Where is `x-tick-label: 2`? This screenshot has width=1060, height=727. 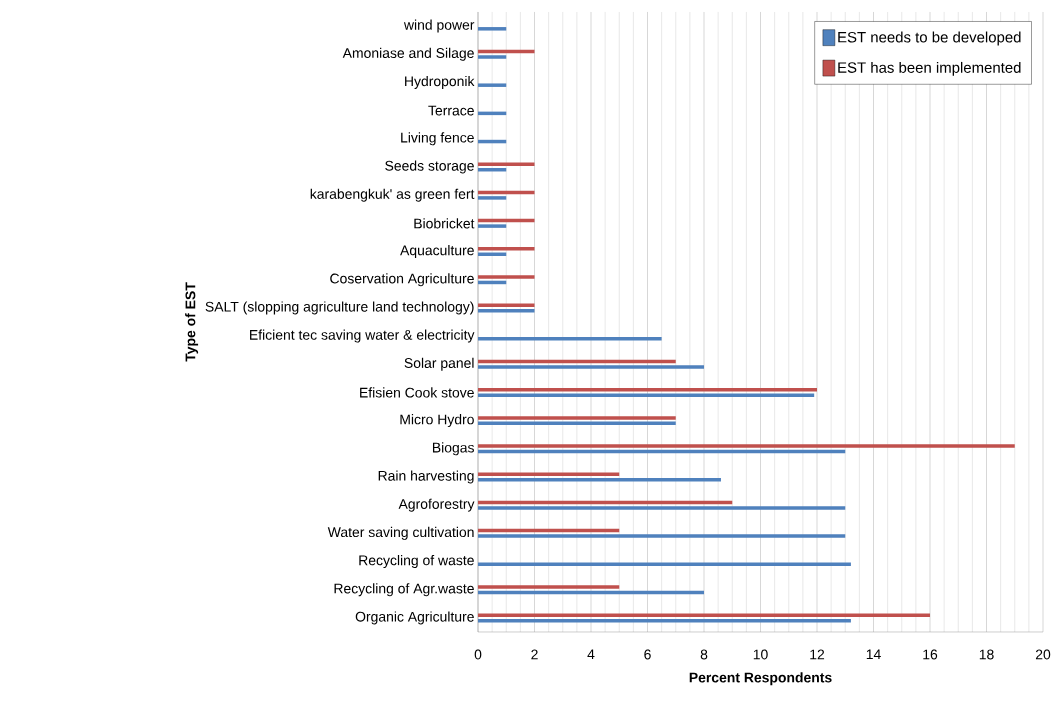 x-tick-label: 2 is located at coordinates (534, 654).